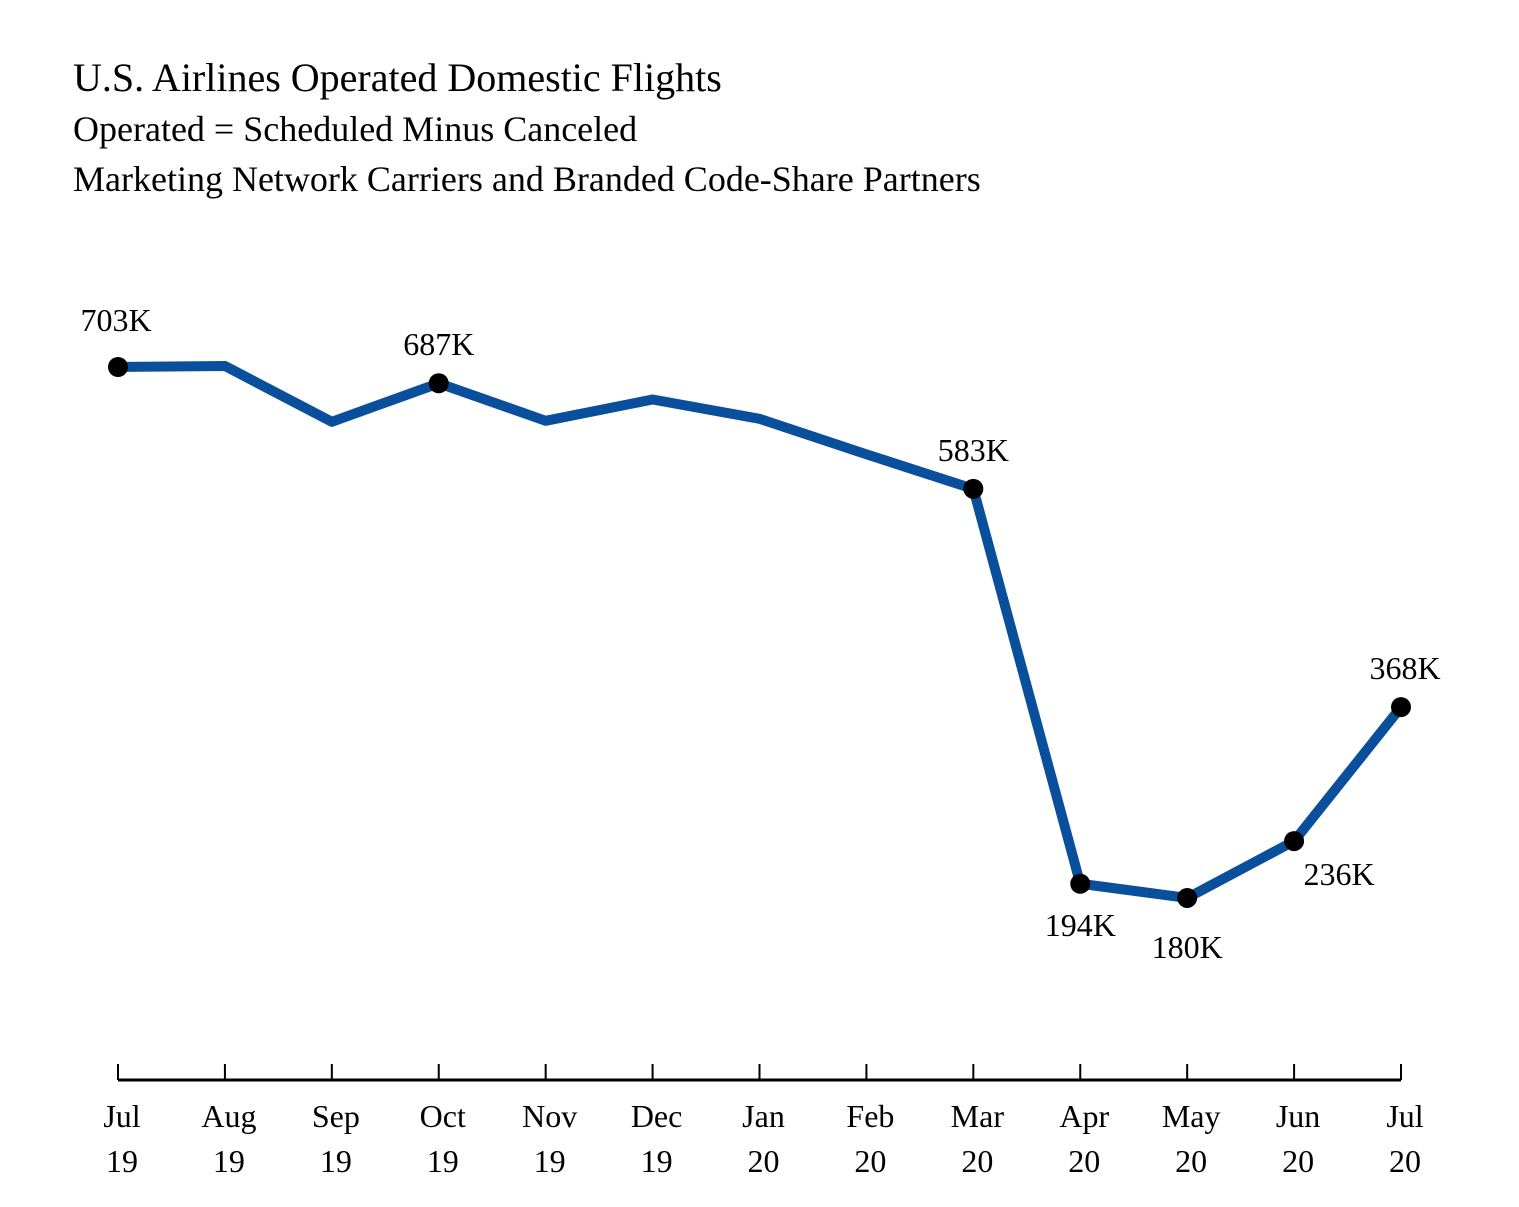  Describe the element at coordinates (397, 77) in the screenshot. I see `chart-title: U.S. Airlines Operated Domestic Flights` at that location.